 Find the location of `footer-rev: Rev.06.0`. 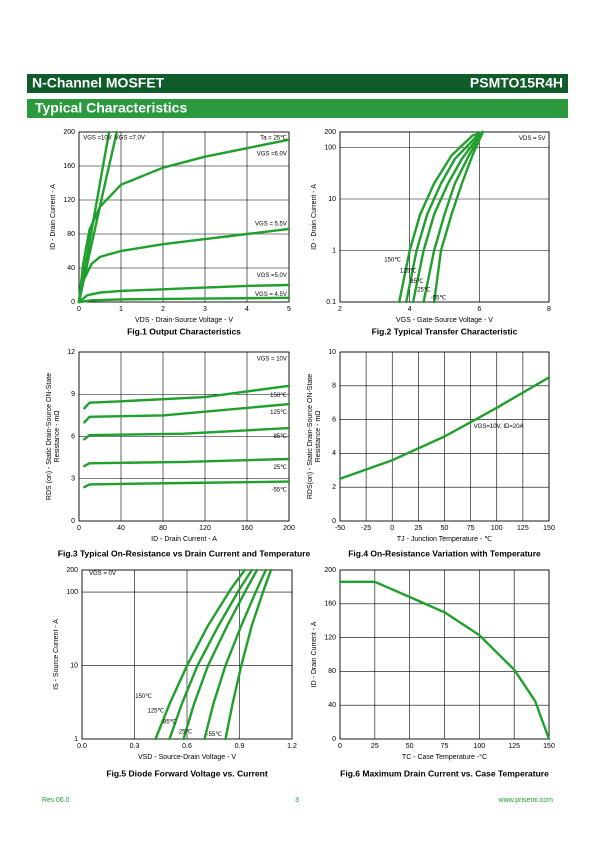

footer-rev: Rev.06.0 is located at coordinates (56, 800).